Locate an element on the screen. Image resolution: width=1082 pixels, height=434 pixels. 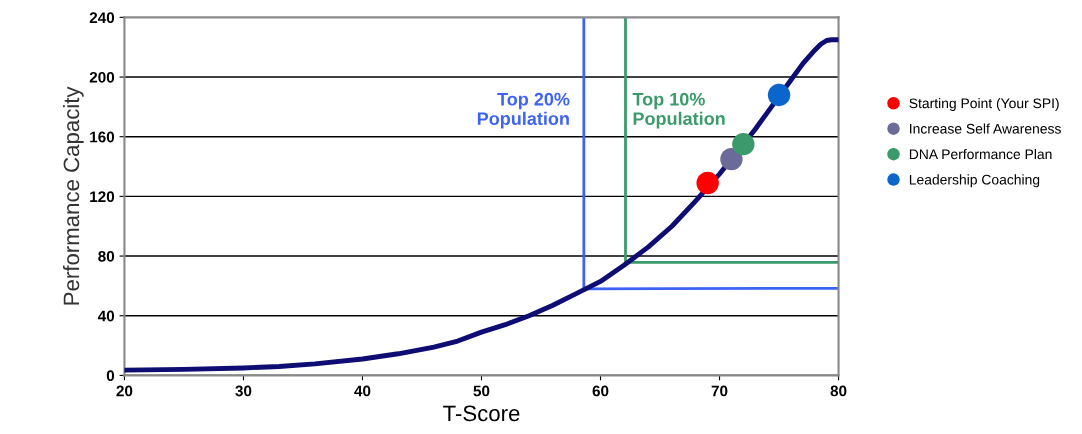
x-axis-title: T-Score is located at coordinates (481, 413).